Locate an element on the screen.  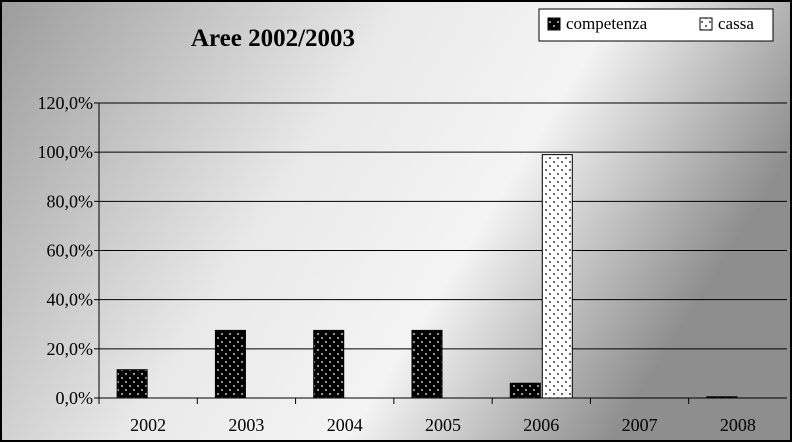
y-tick-label: 100,0% is located at coordinates (66, 152).